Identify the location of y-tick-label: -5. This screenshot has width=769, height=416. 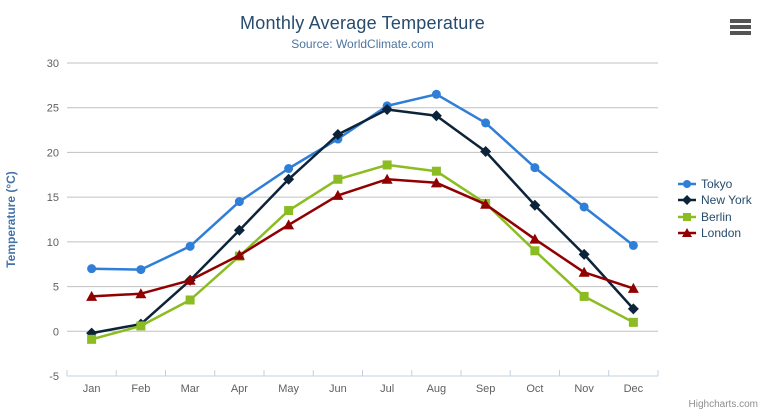
(54, 377).